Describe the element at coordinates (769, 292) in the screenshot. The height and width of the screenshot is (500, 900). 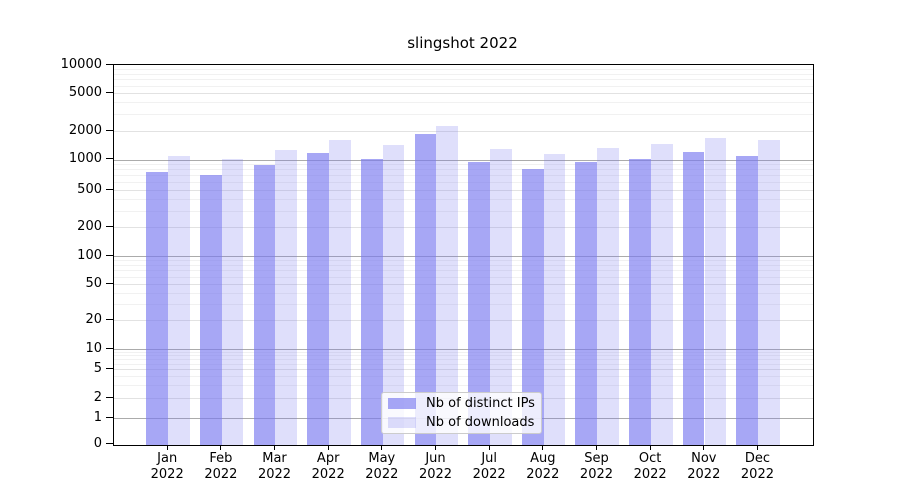
I see `bar-downloads-dec` at that location.